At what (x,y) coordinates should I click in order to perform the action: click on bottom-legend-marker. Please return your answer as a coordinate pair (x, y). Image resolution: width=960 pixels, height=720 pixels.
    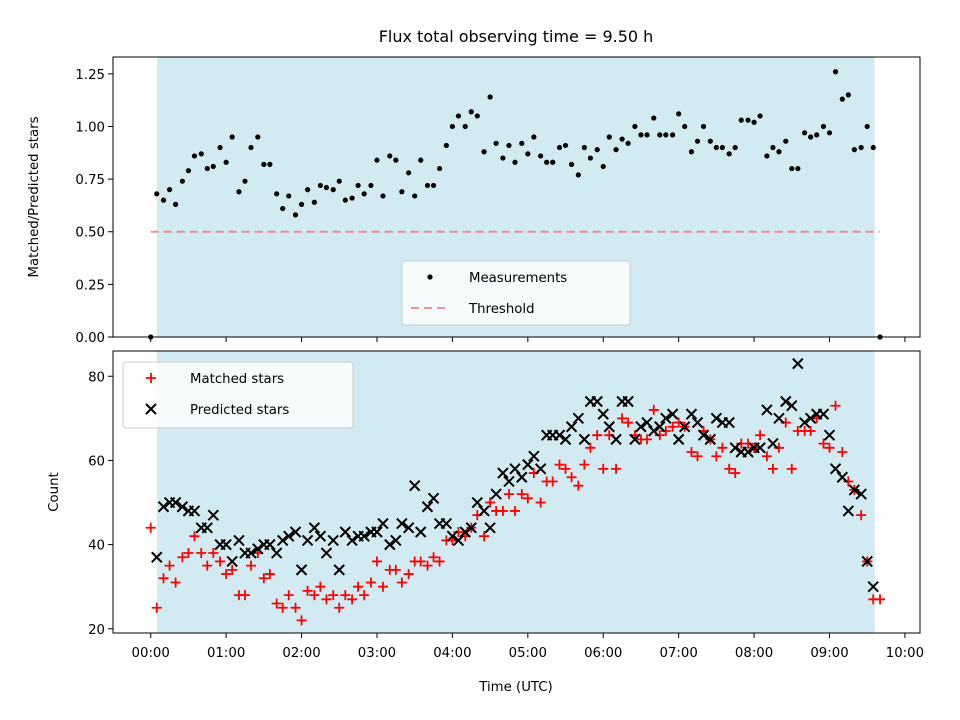
    Looking at the image, I should click on (151, 409).